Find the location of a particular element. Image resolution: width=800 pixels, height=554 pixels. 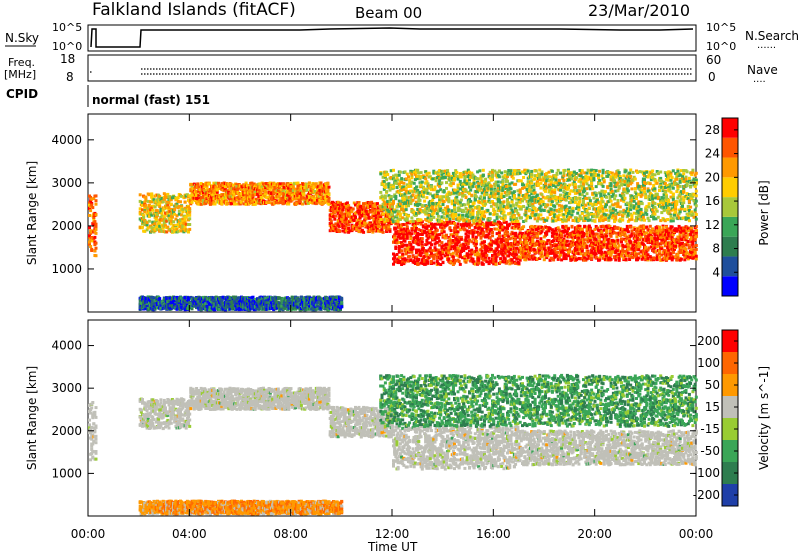

freq-left-tick-bottom: 8 is located at coordinates (70, 77).